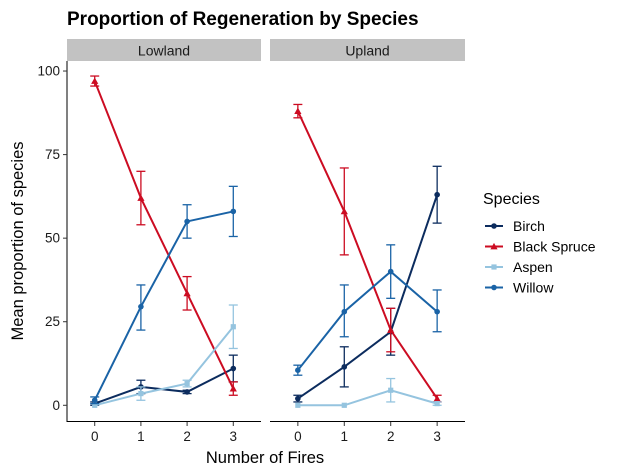 The height and width of the screenshot is (476, 617). What do you see at coordinates (243, 19) in the screenshot?
I see `chart-title: Proportion of Regeneration by Species` at bounding box center [243, 19].